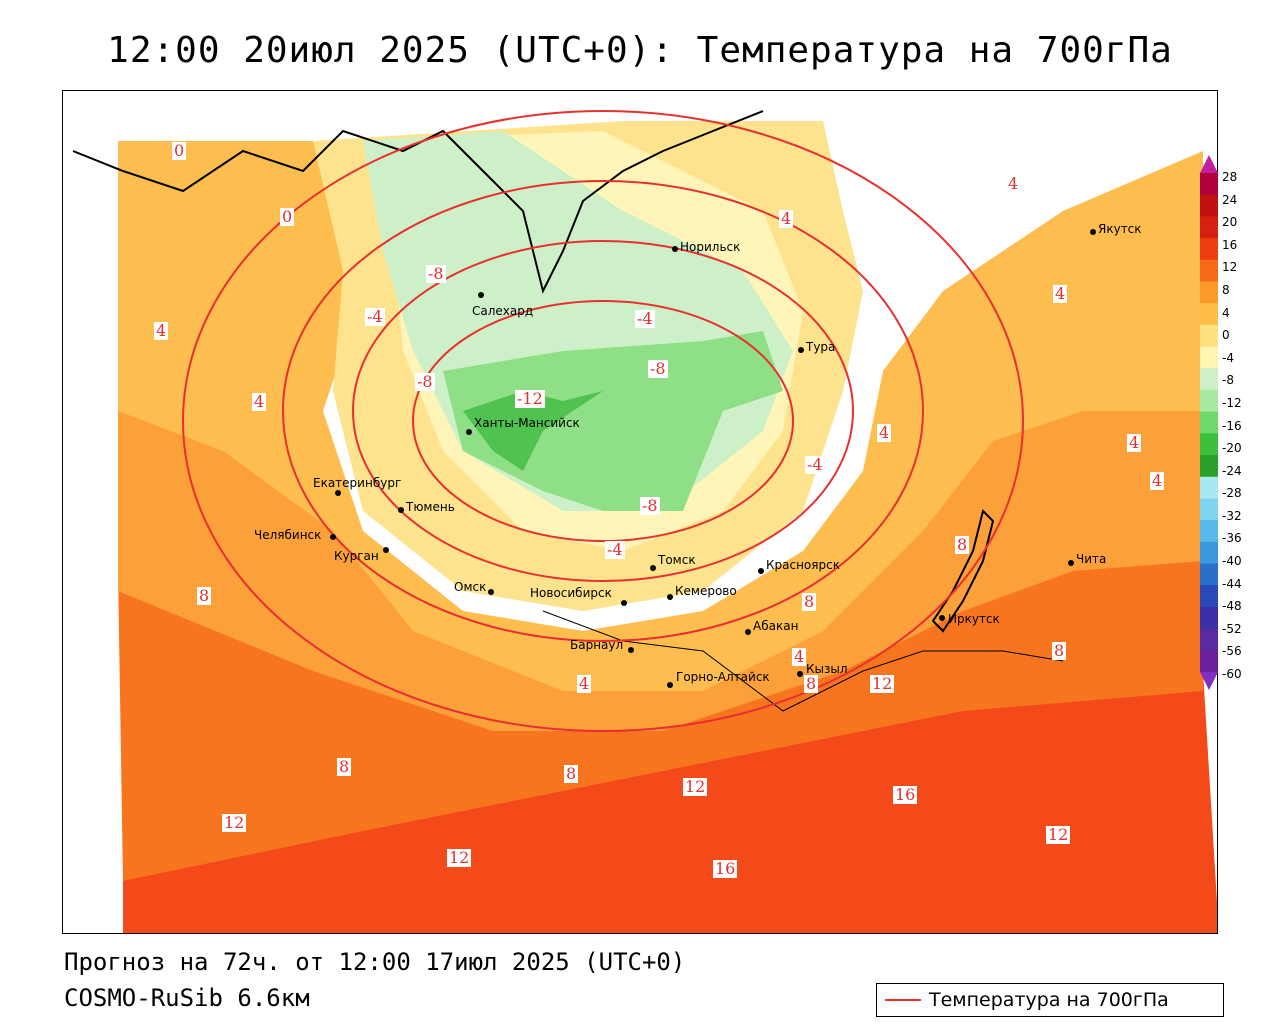  Describe the element at coordinates (800, 674) in the screenshot. I see `city-dot-kyzyl` at that location.